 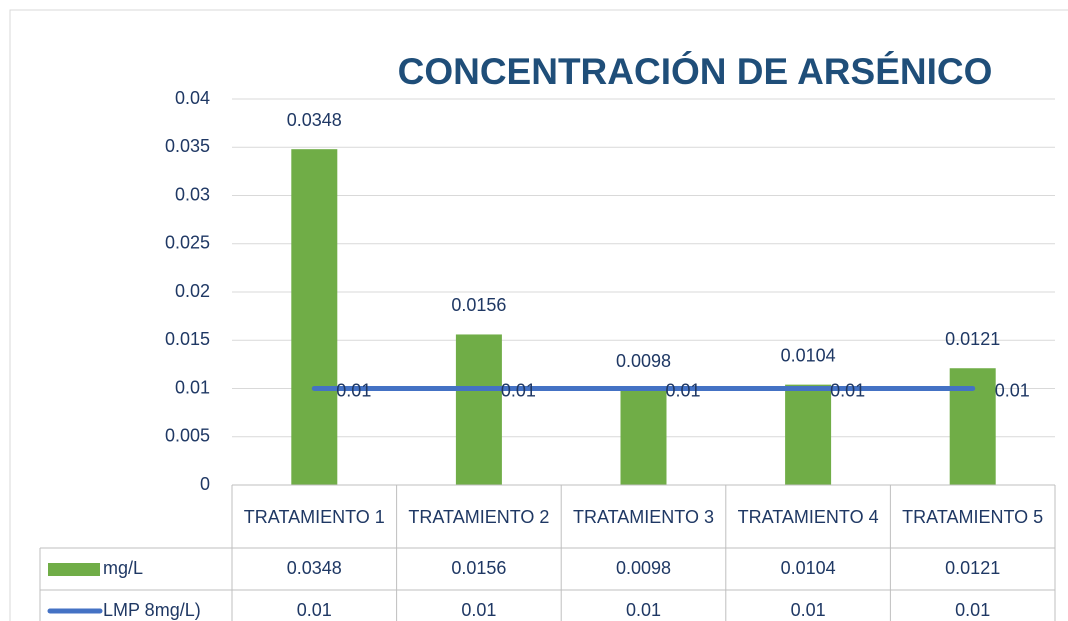 I want to click on data-label: 0.0348, so click(x=314, y=120).